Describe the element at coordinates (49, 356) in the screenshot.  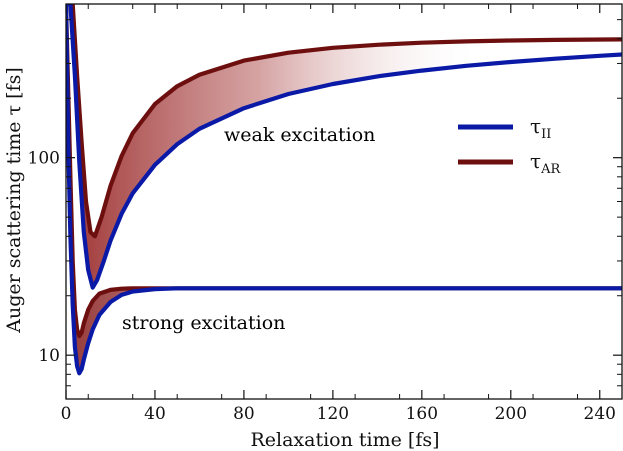
I see `y-tick-label: 10` at that location.